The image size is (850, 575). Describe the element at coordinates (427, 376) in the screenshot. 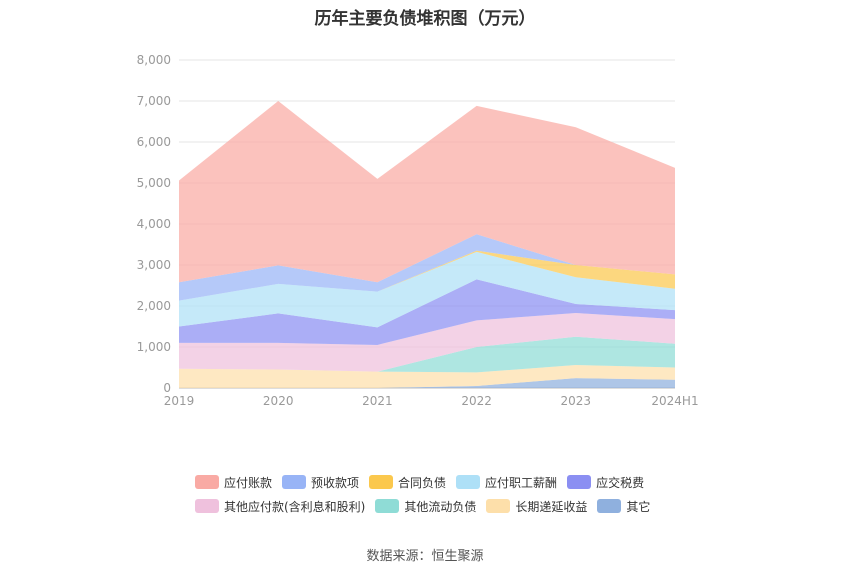

I see `area-series-长期递延收益` at that location.